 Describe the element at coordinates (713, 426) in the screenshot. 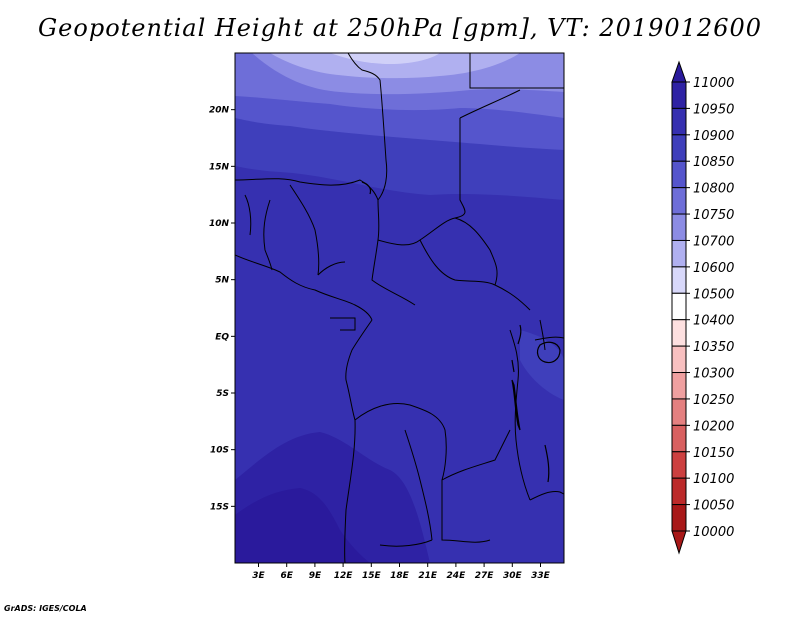

I see `colorbar-label: 10200` at that location.